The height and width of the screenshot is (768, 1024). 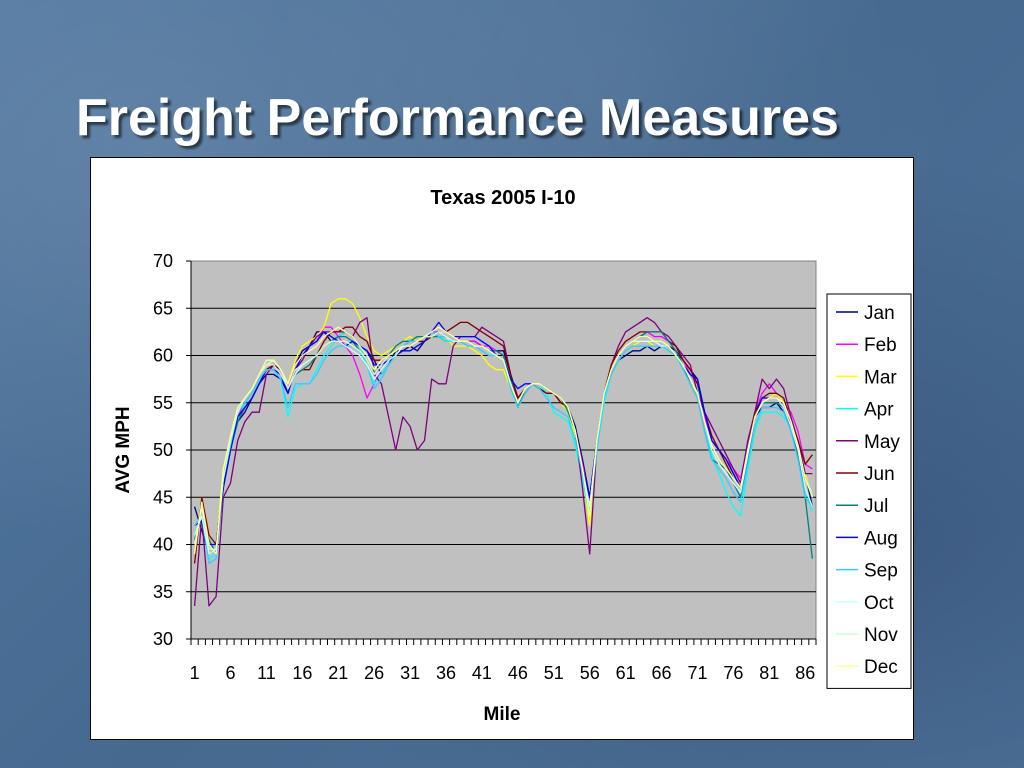 What do you see at coordinates (231, 673) in the screenshot?
I see `x-tick-label: 6` at bounding box center [231, 673].